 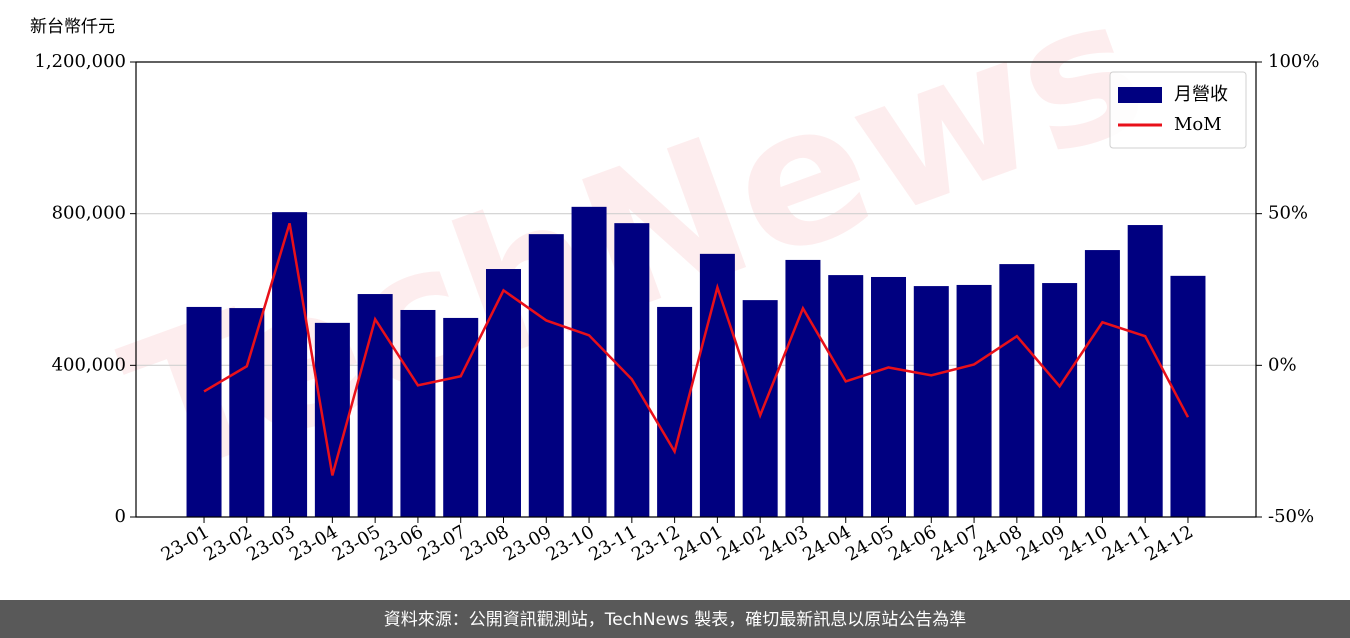 What do you see at coordinates (270, 543) in the screenshot?
I see `x-tick-label: 23-03` at bounding box center [270, 543].